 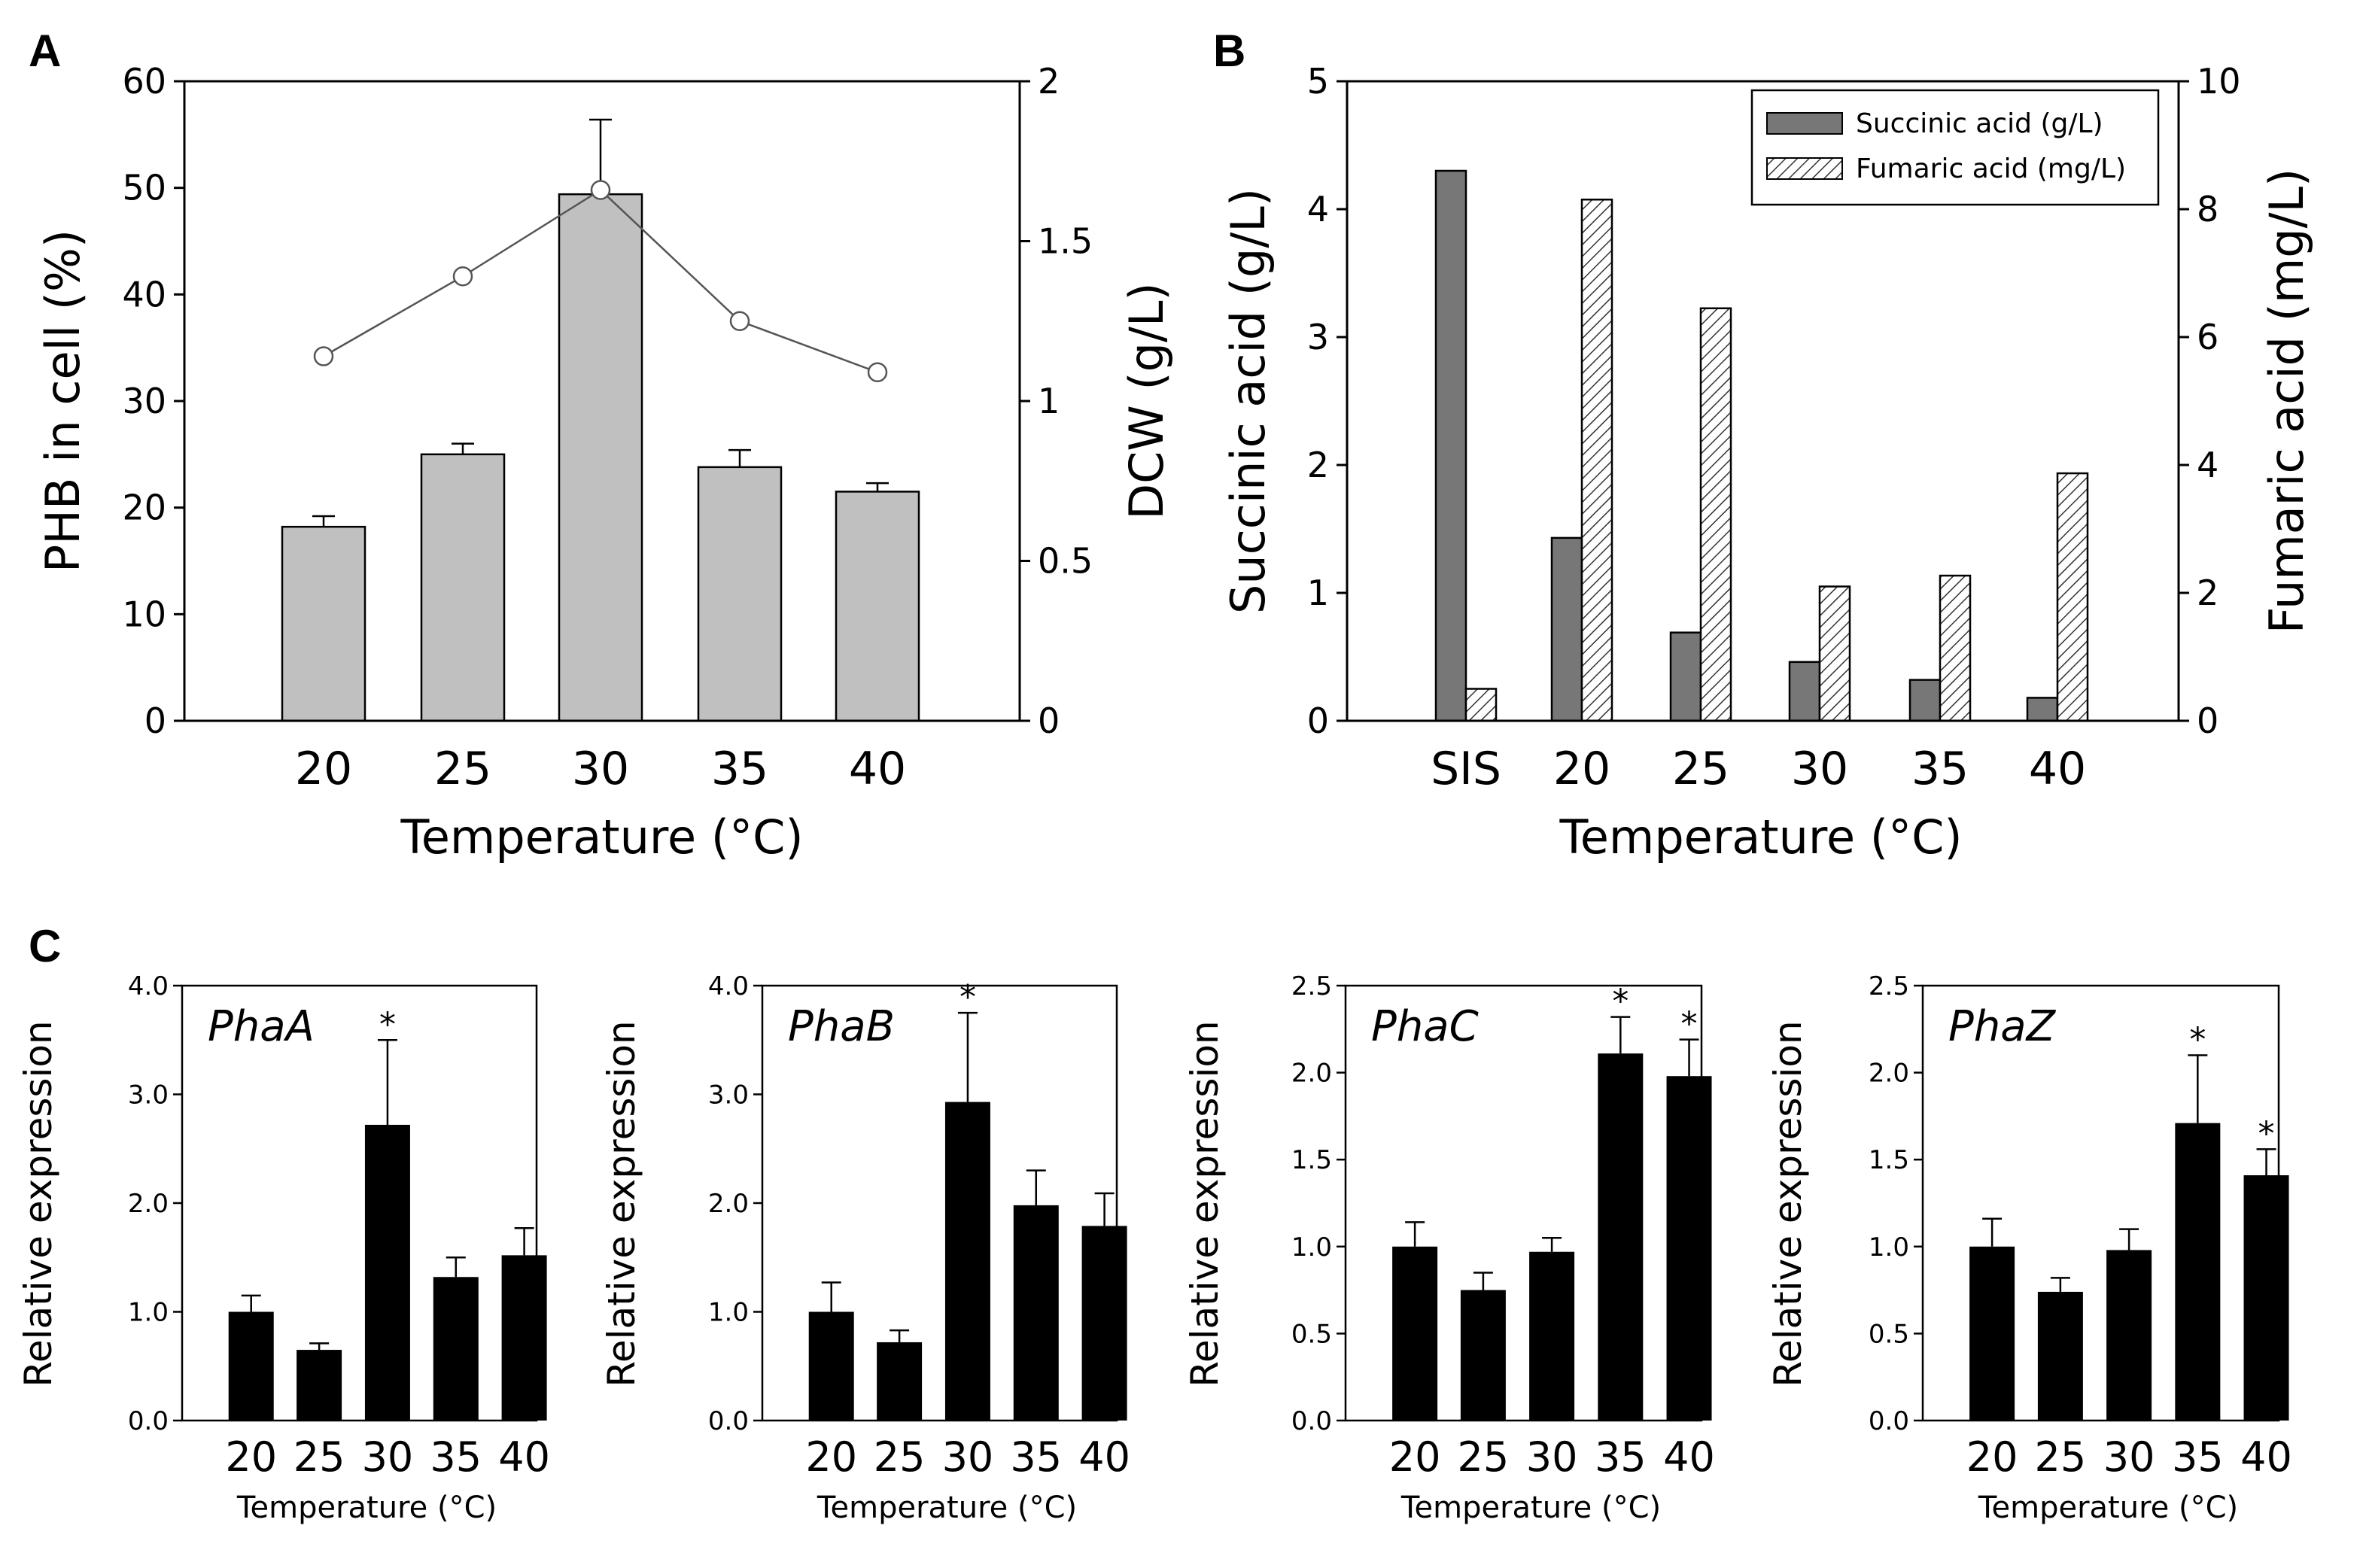 I want to click on y2-tick-label-a: 1, so click(x=1049, y=401).